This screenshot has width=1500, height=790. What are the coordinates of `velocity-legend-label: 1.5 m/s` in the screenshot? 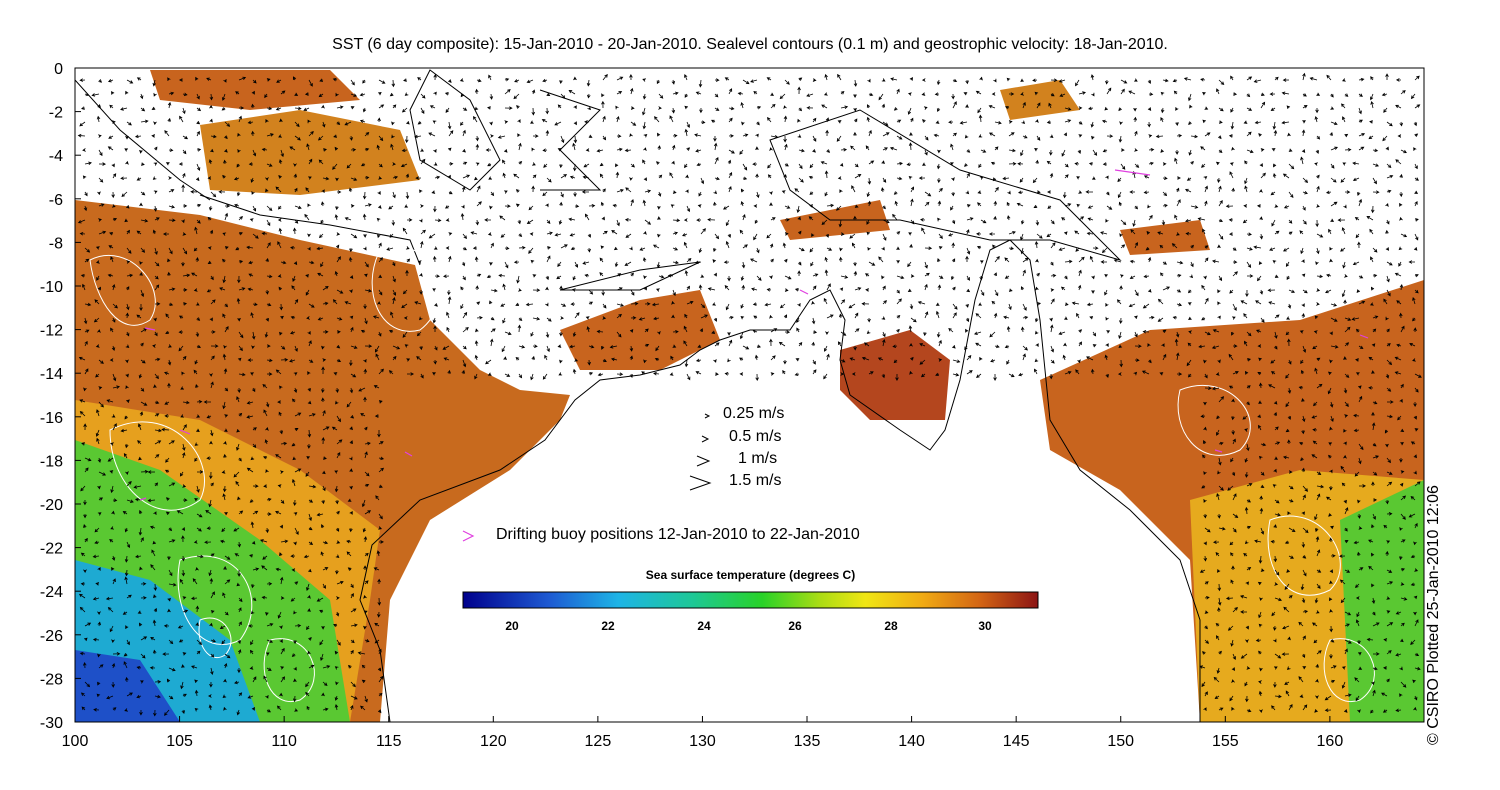 It's located at (755, 480).